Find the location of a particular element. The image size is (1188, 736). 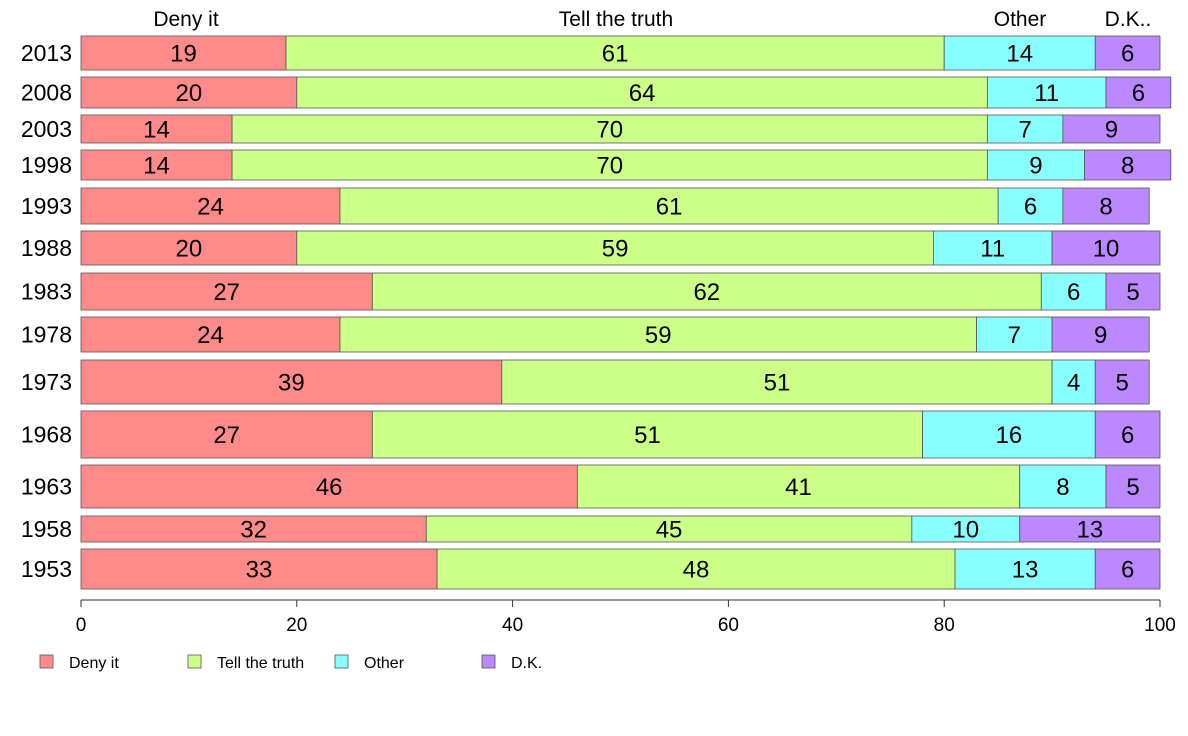

value-label-deny-it-2008: 20 is located at coordinates (189, 93).